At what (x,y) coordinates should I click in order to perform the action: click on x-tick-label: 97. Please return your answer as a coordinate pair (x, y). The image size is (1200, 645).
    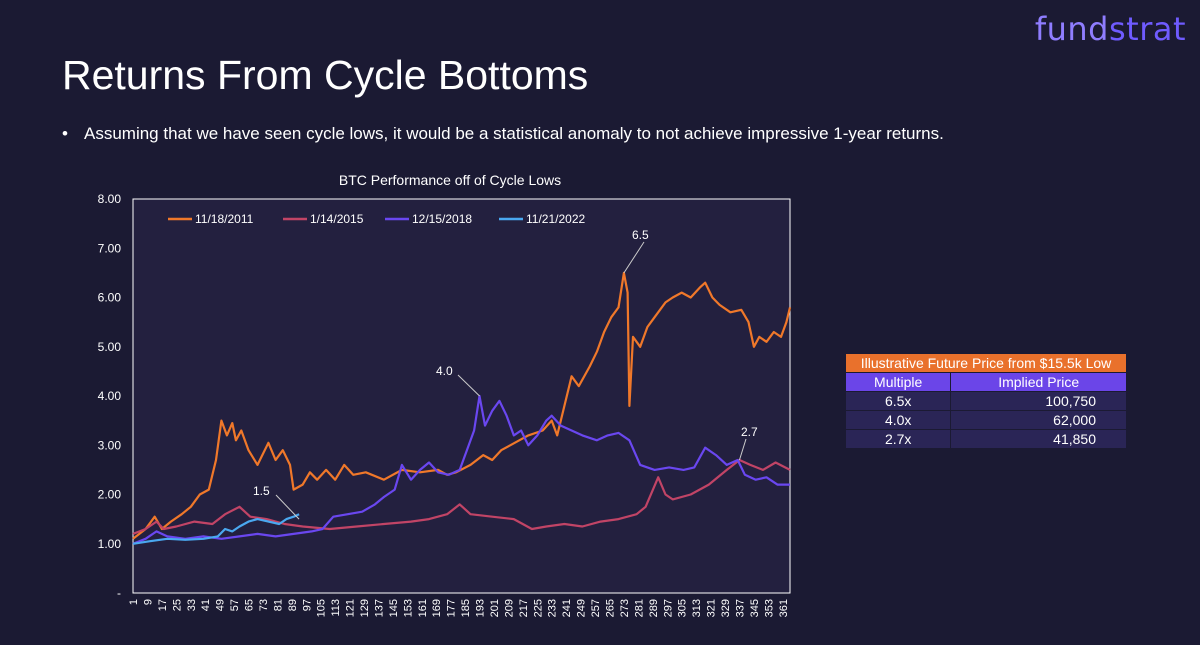
    Looking at the image, I should click on (307, 605).